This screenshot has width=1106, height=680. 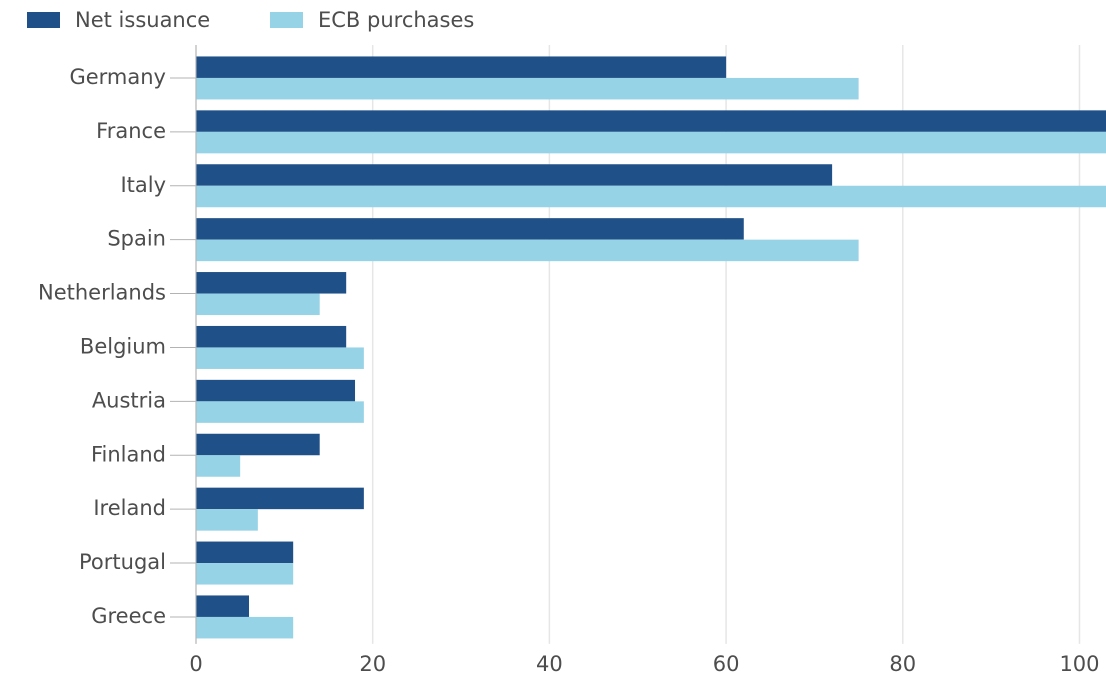 I want to click on x-tick-label: 40, so click(x=549, y=664).